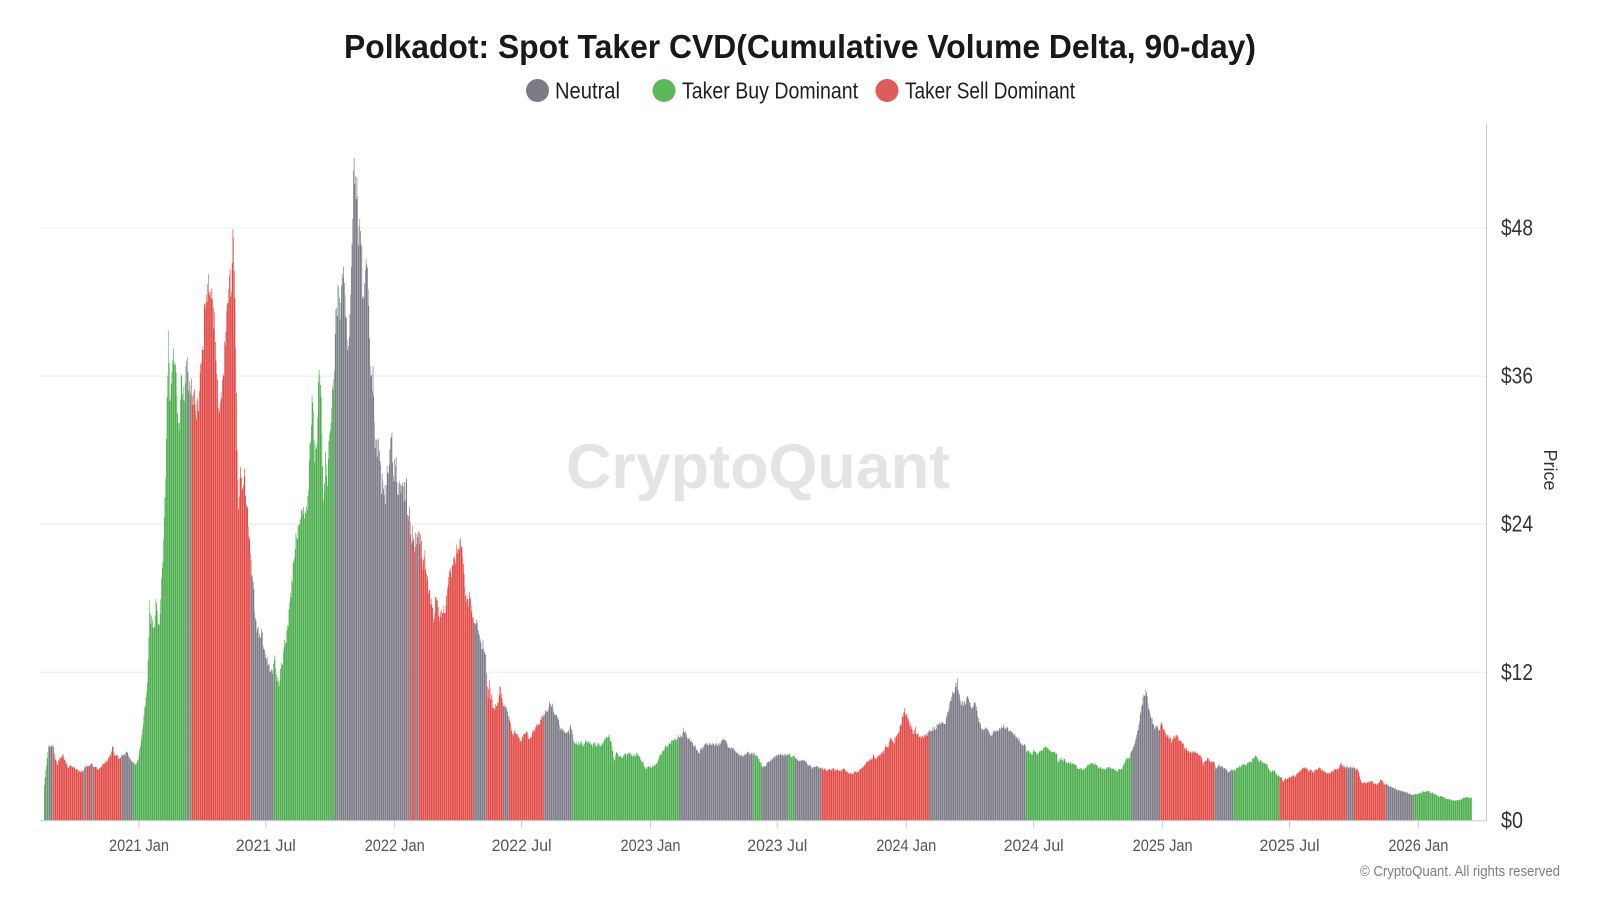 Image resolution: width=1600 pixels, height=900 pixels. What do you see at coordinates (1418, 845) in the screenshot?
I see `svg-text: 2026 Jan` at bounding box center [1418, 845].